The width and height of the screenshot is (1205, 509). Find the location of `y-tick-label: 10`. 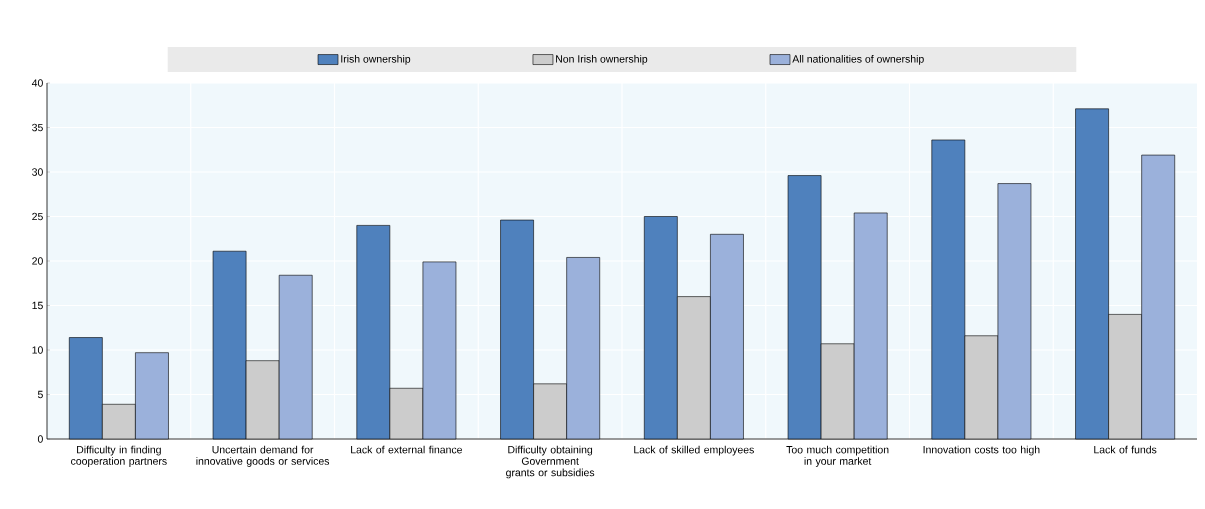

y-tick-label: 10 is located at coordinates (37, 350).